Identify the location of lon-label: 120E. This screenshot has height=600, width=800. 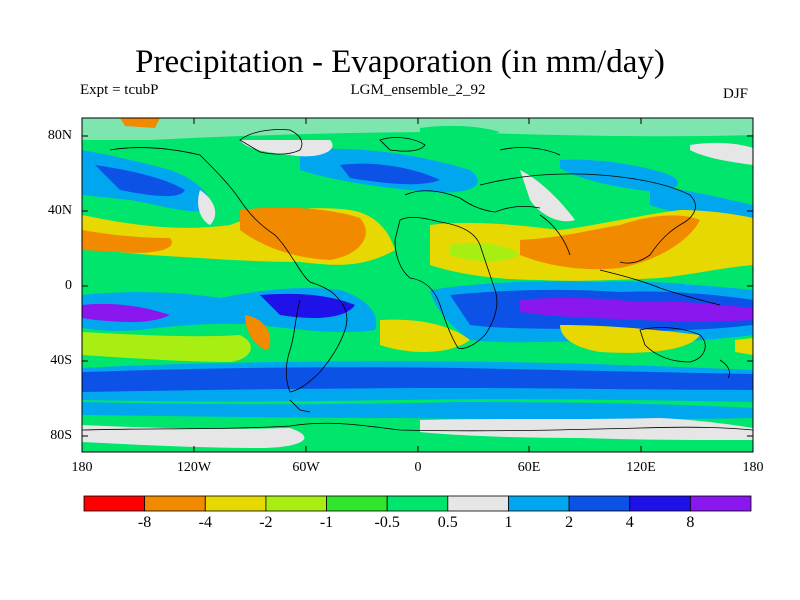
(641, 467).